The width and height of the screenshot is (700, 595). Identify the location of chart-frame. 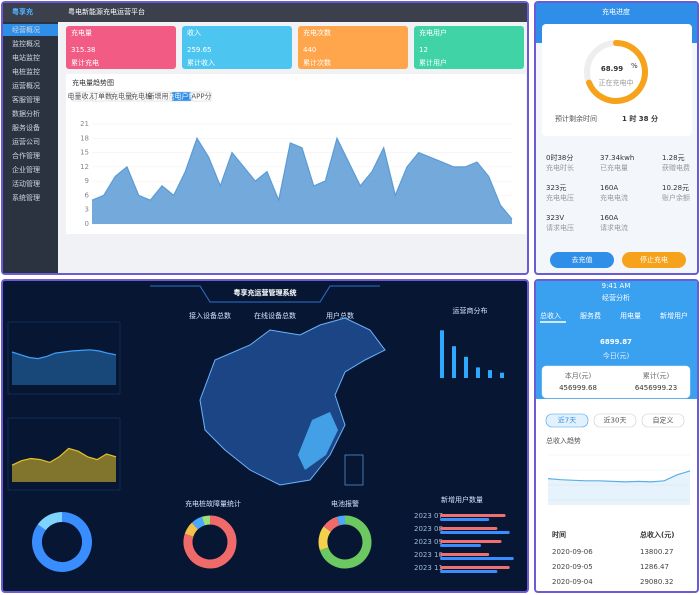
(64, 454).